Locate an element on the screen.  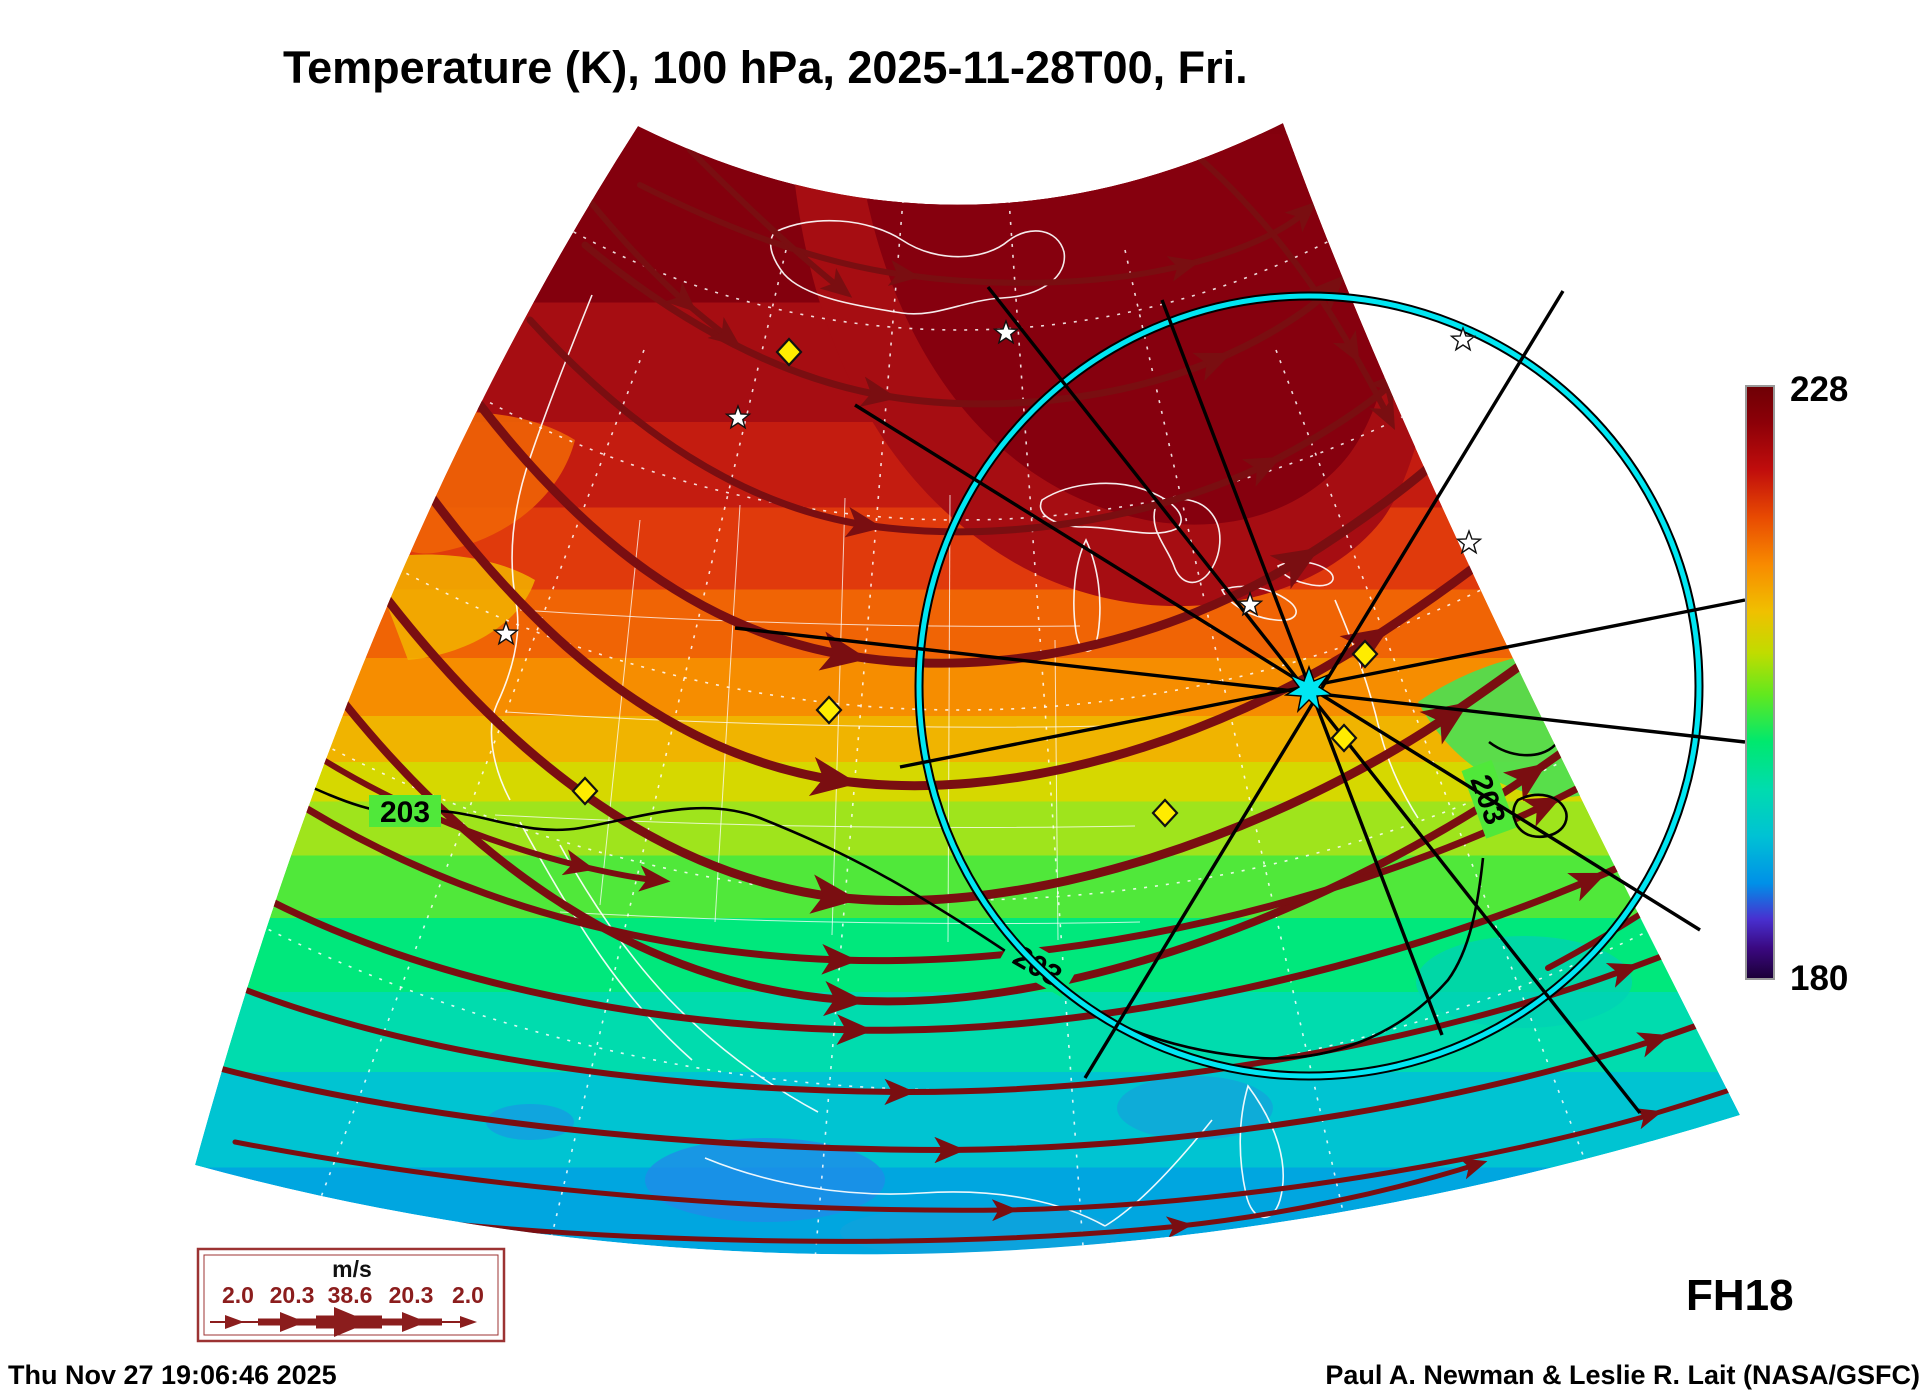
center-star-marker is located at coordinates (1309, 689).